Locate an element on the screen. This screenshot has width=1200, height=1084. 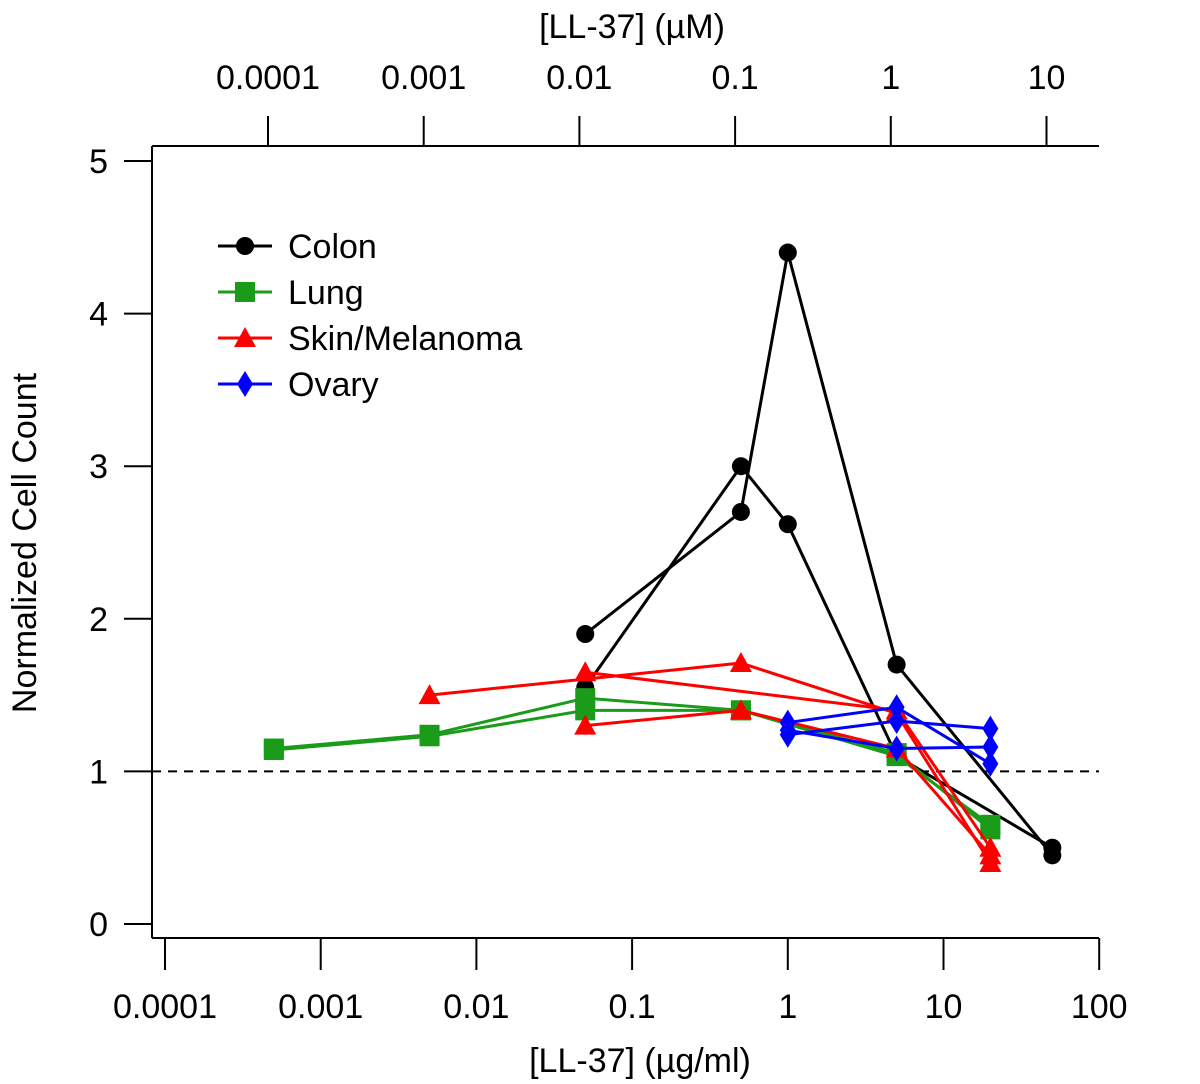
legend-item-lung: Lung is located at coordinates (291, 293).